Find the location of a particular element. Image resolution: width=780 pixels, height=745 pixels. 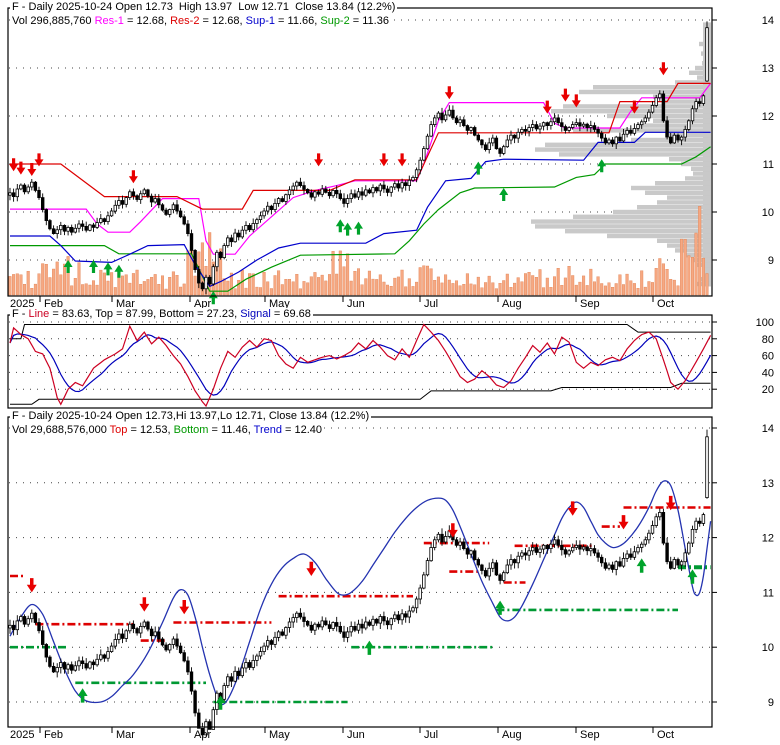

legend-part: = 11.46, is located at coordinates (231, 430).